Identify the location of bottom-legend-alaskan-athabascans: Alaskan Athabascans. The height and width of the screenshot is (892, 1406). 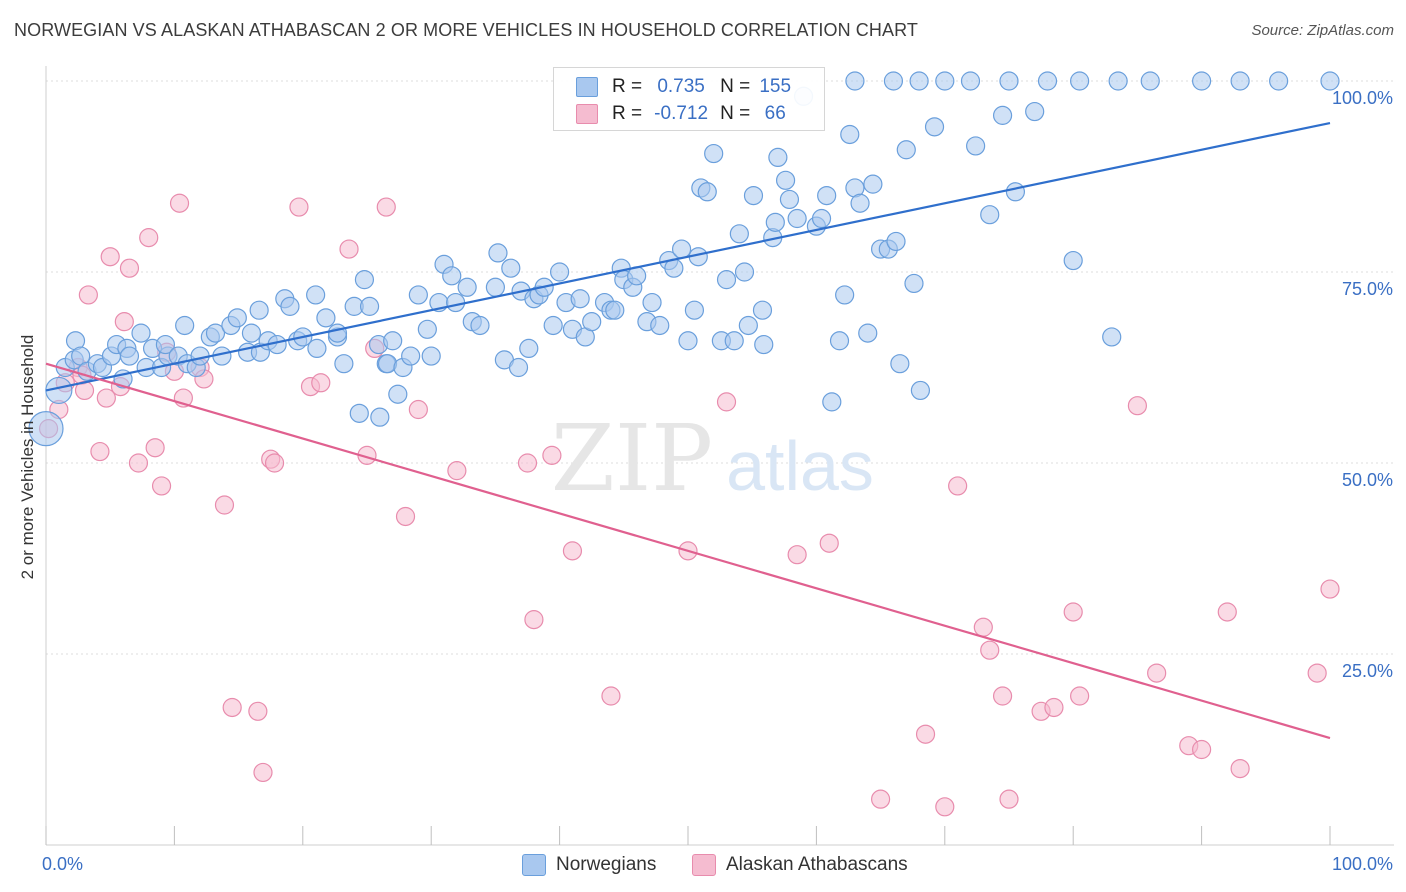
(800, 865).